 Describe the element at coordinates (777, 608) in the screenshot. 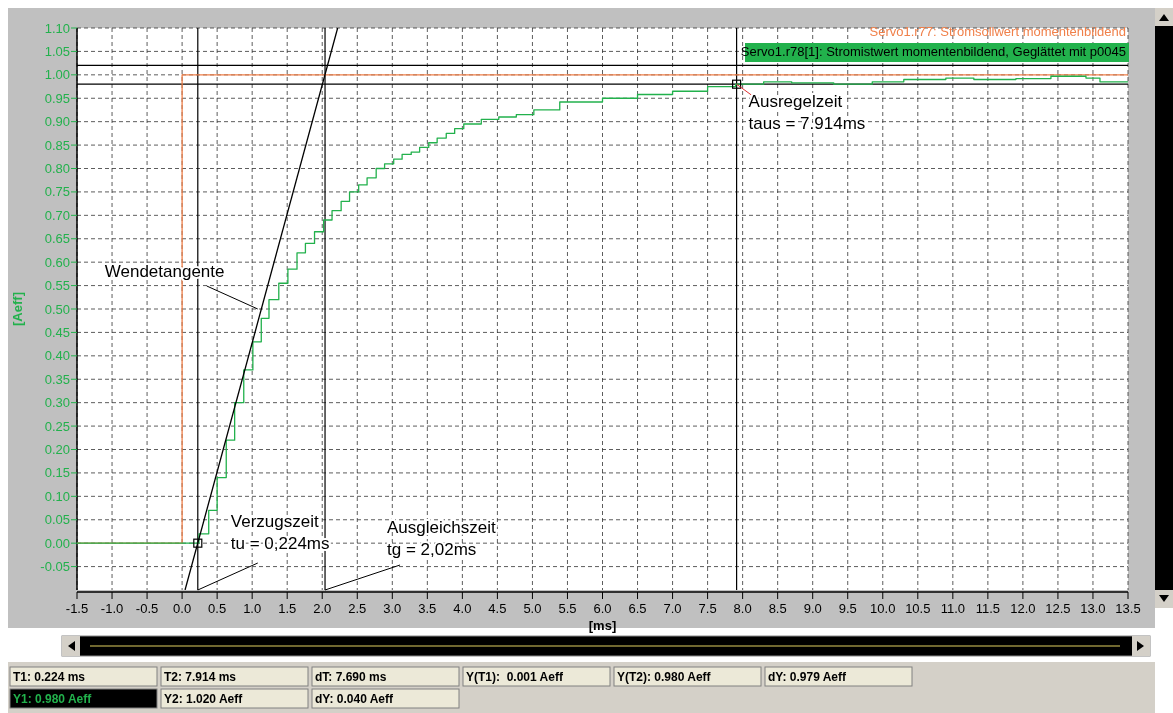

I see `x-tick-label: 8.5` at that location.